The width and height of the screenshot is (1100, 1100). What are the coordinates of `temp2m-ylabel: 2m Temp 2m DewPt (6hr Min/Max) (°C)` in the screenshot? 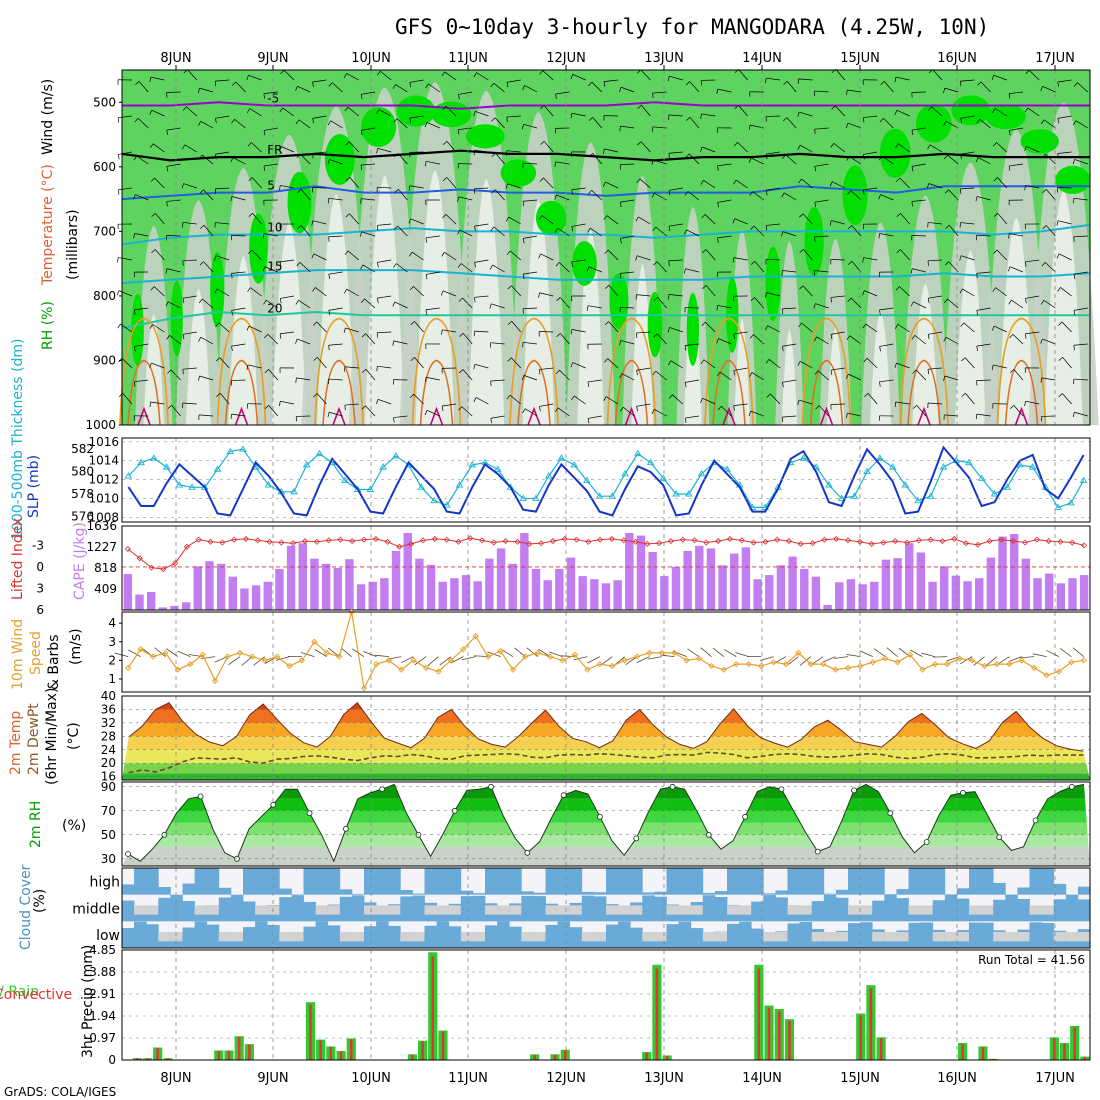 It's located at (45, 736).